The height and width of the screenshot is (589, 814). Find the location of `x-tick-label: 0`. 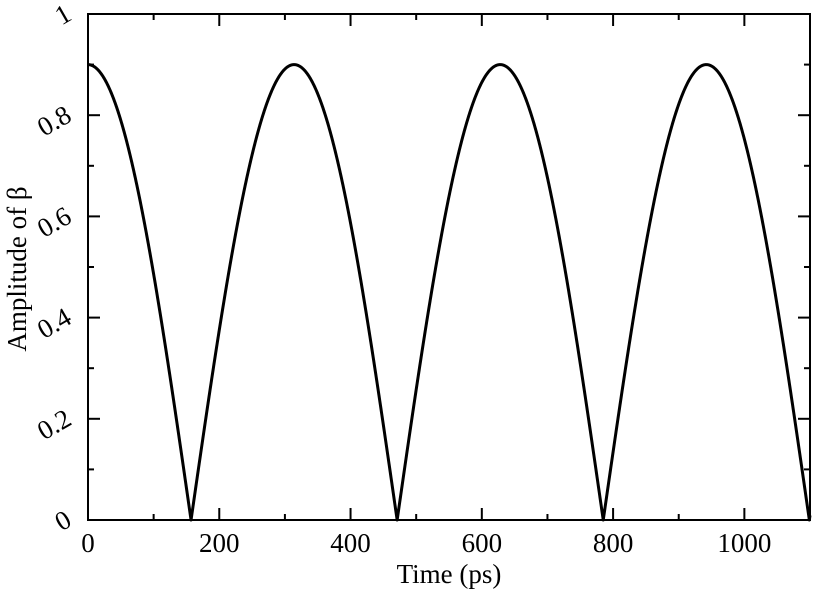

x-tick-label: 0 is located at coordinates (88, 543).